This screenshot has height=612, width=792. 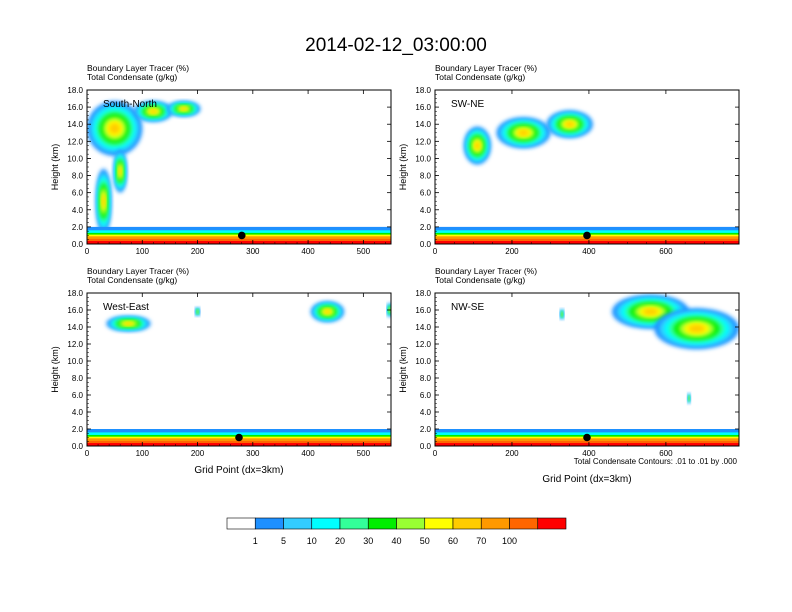 I want to click on colorbar-label: 1, so click(x=255, y=541).